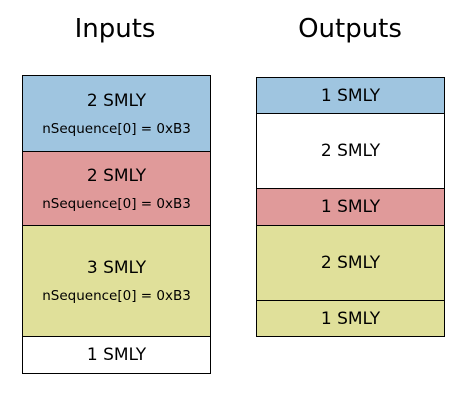 This screenshot has width=466, height=400. Describe the element at coordinates (115, 29) in the screenshot. I see `inputs-heading: Inputs` at that location.